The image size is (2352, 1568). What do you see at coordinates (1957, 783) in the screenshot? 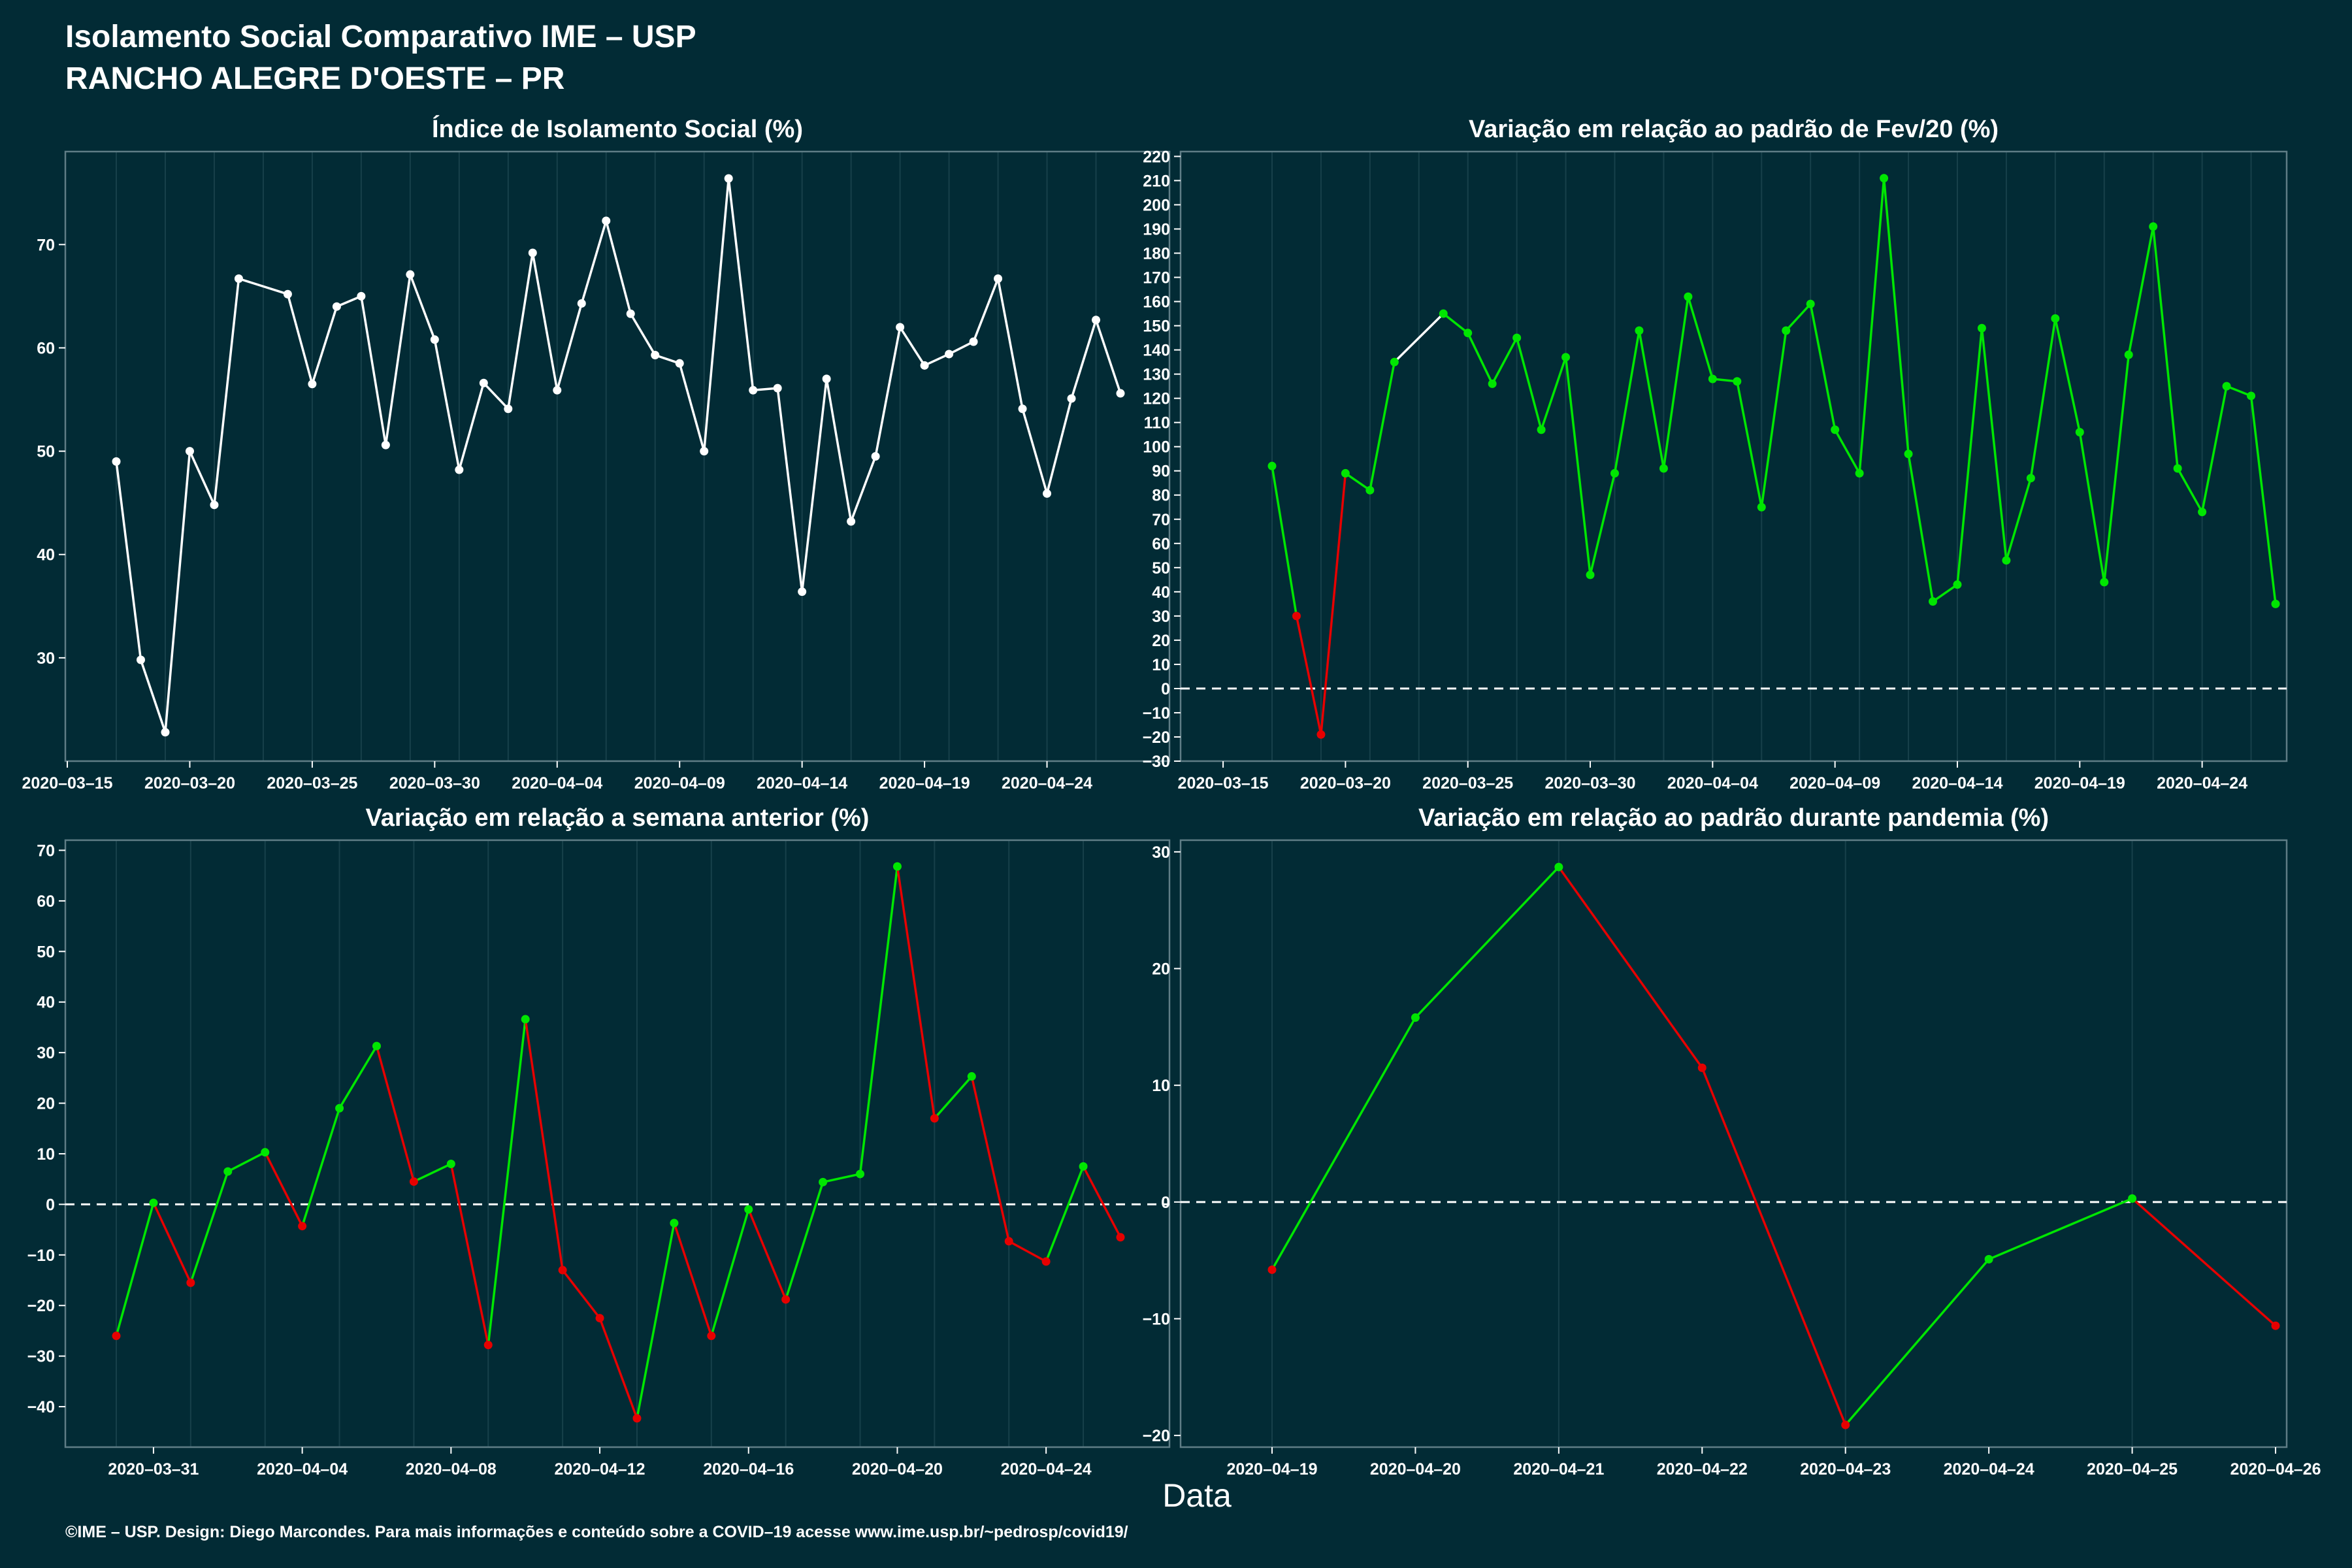
I see `x-tick-label: 2020–04–14` at bounding box center [1957, 783].